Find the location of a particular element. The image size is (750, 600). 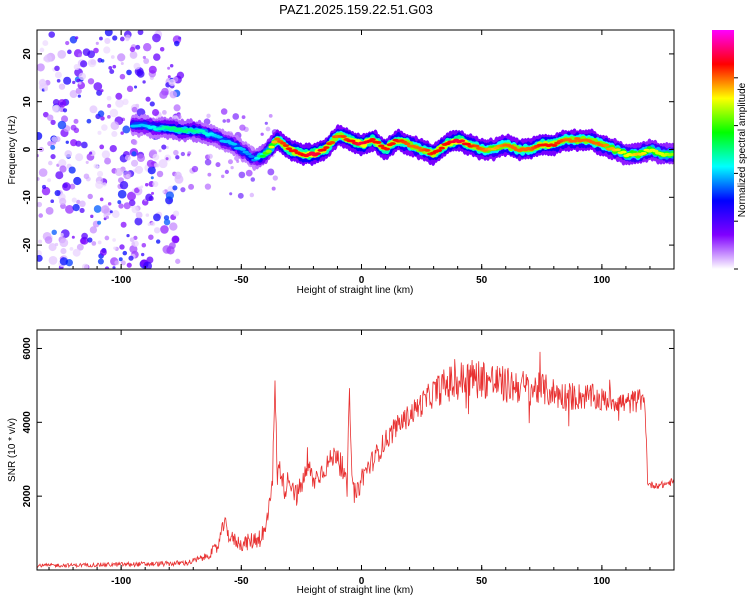

x-tick-label: 0 is located at coordinates (362, 280).